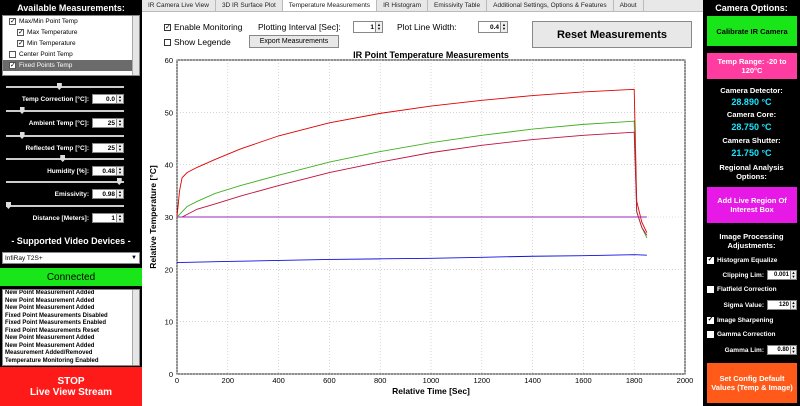 This screenshot has height=406, width=800. What do you see at coordinates (108, 99) in the screenshot?
I see `param-input: 0.0 ▲ ▼` at bounding box center [108, 99].